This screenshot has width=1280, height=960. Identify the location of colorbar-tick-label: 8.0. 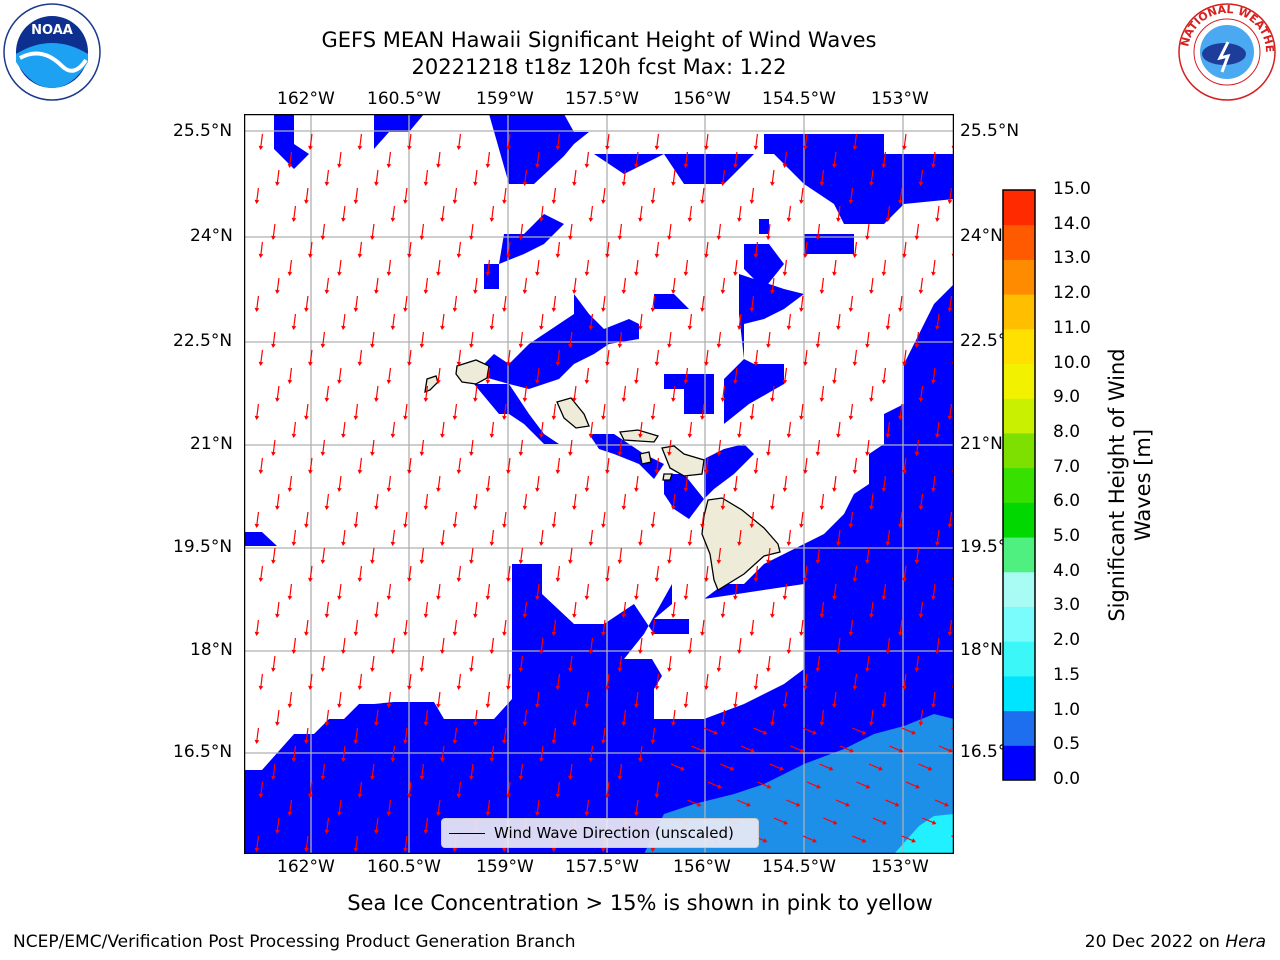
(1067, 431).